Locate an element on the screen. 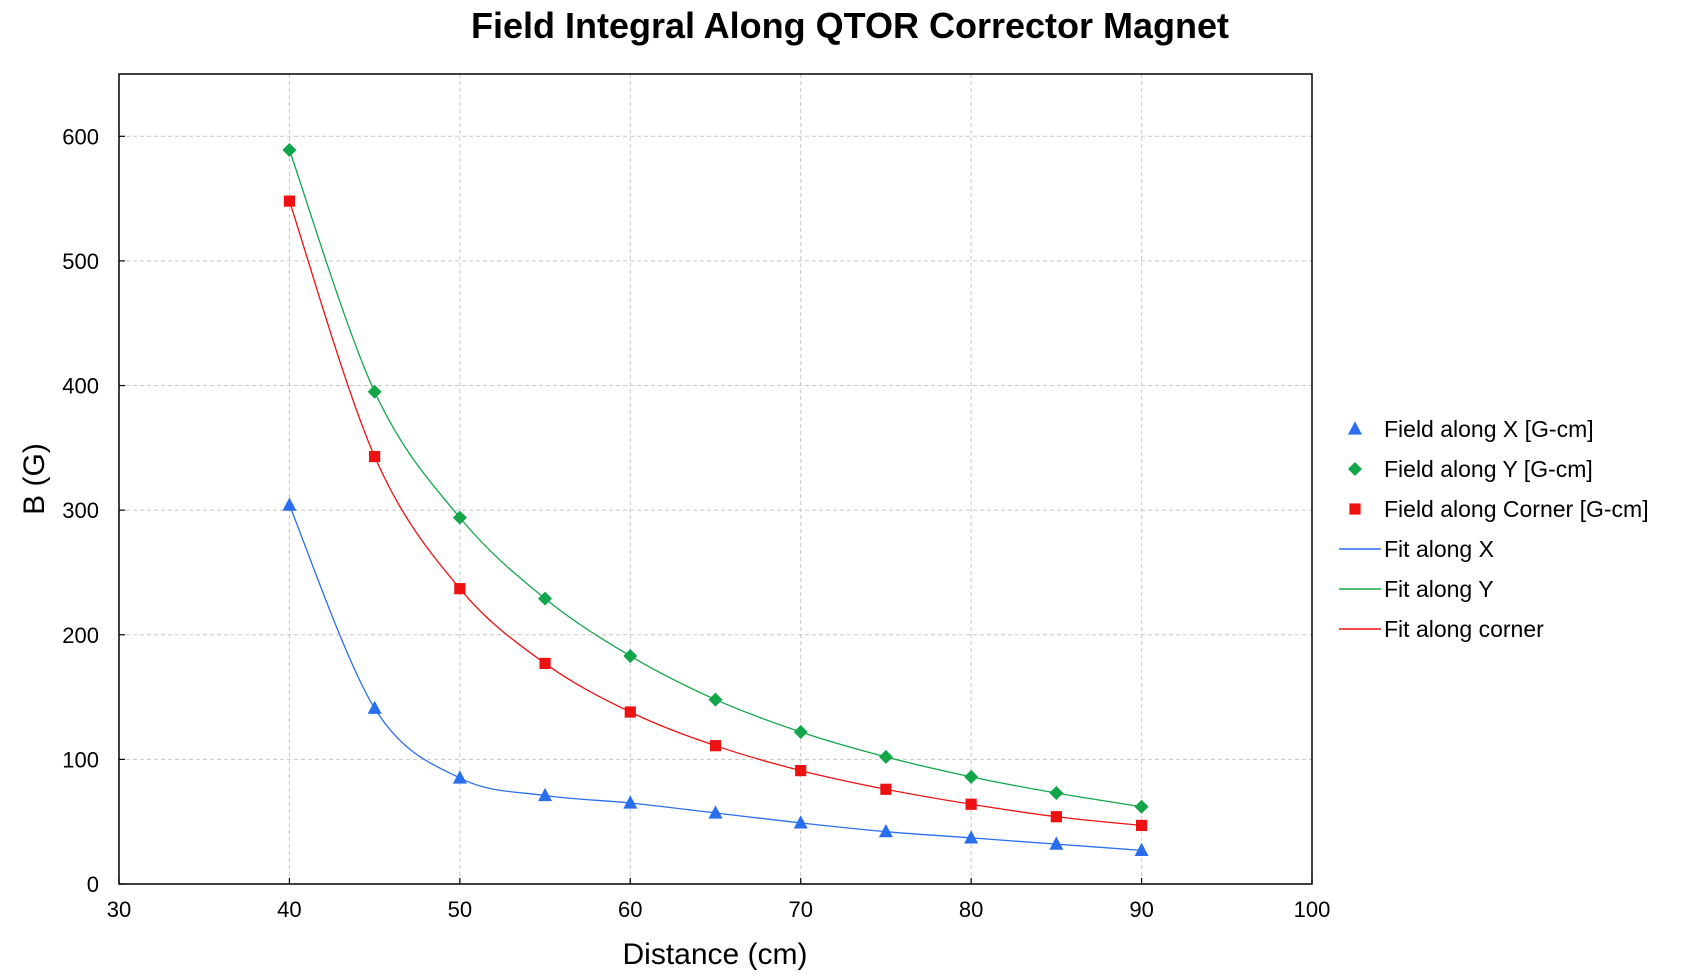 The image size is (1683, 976). x-tick-label: 40 is located at coordinates (289, 909).